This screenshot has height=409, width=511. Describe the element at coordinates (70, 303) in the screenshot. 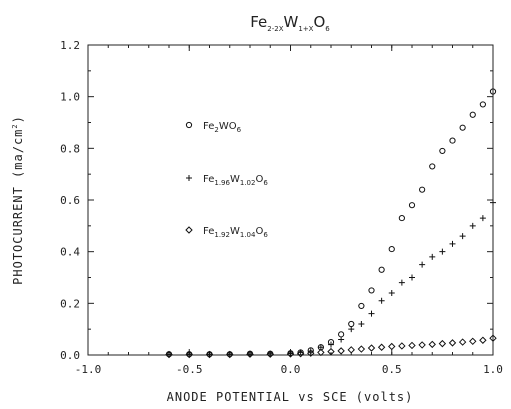

I see `y-tick-label: 0.2` at that location.